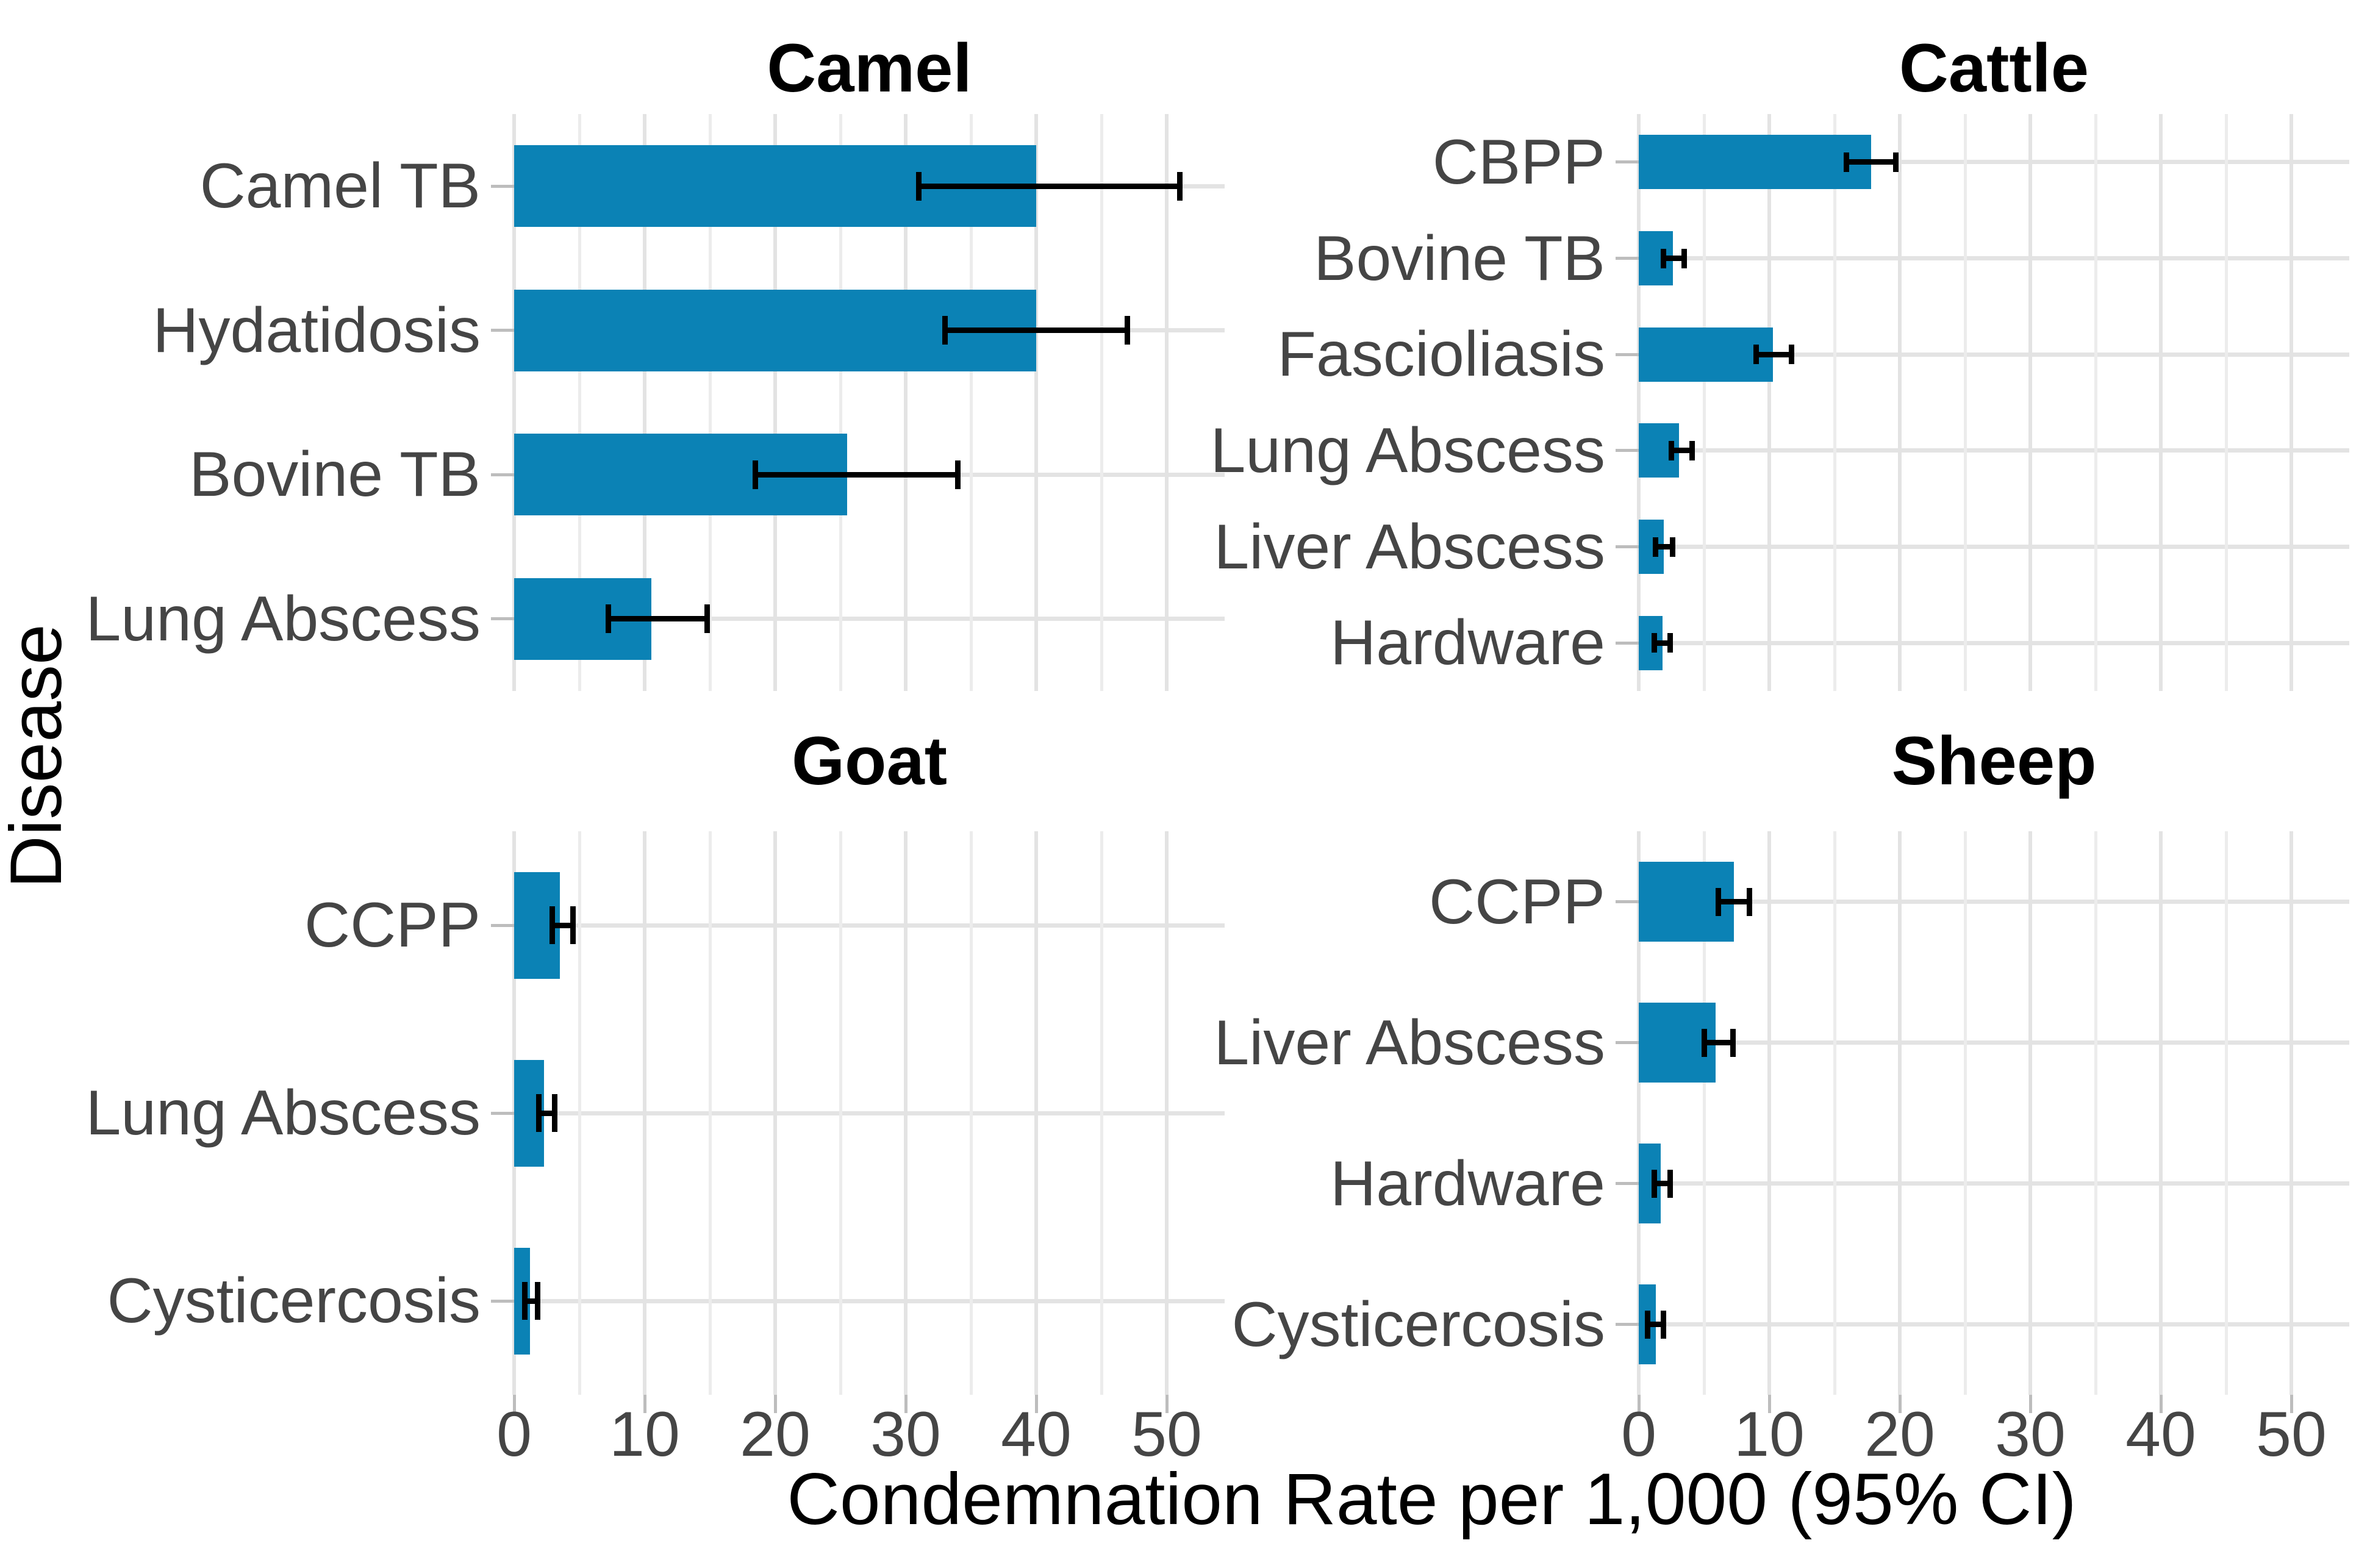  I want to click on category-label: Fascioliasis, so click(1441, 354).